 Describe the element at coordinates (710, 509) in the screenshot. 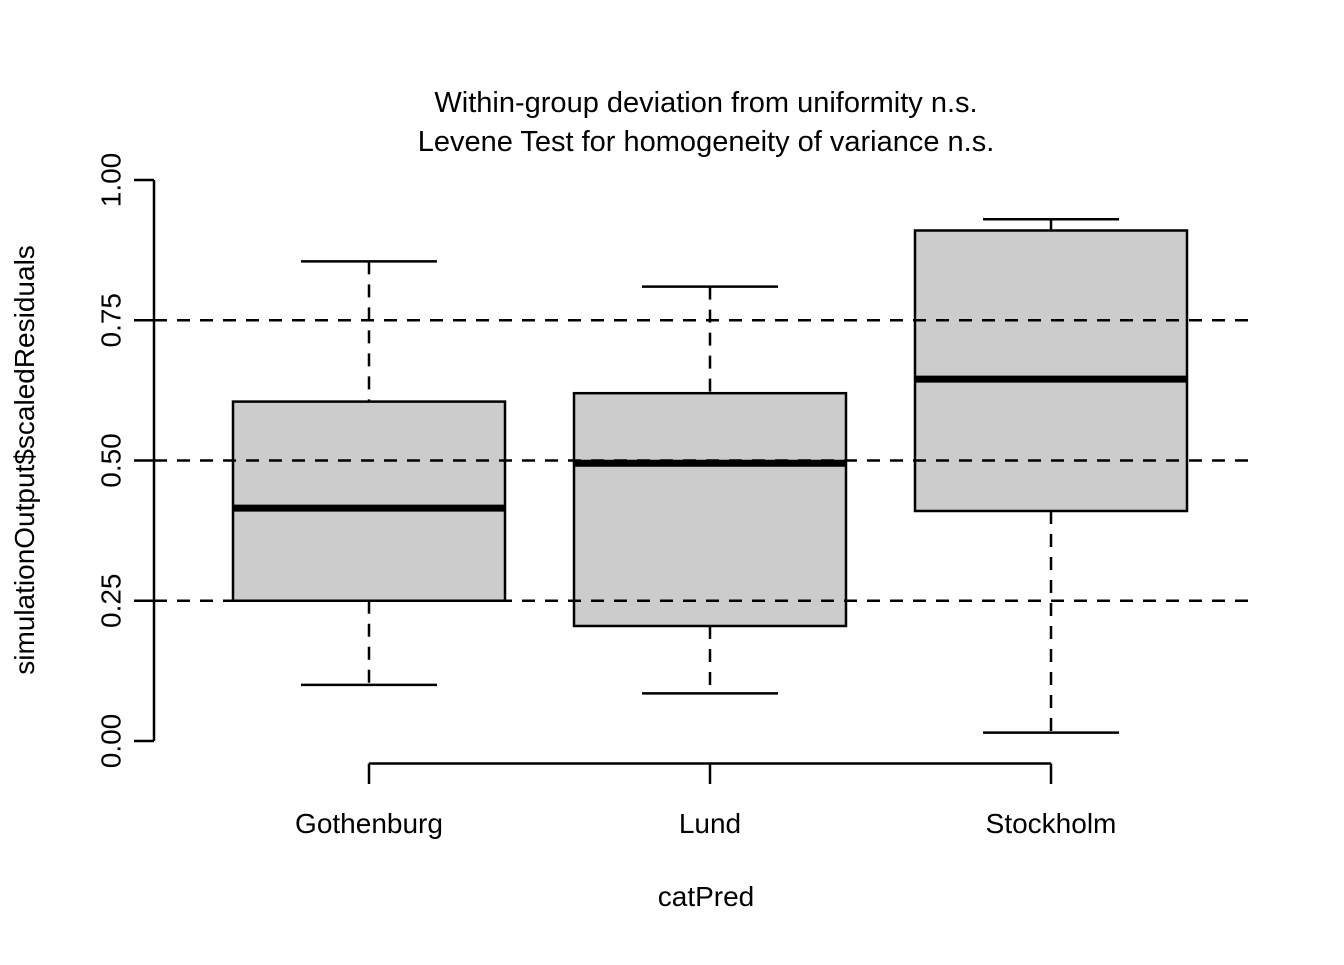

I see `iqr-box-lund` at that location.